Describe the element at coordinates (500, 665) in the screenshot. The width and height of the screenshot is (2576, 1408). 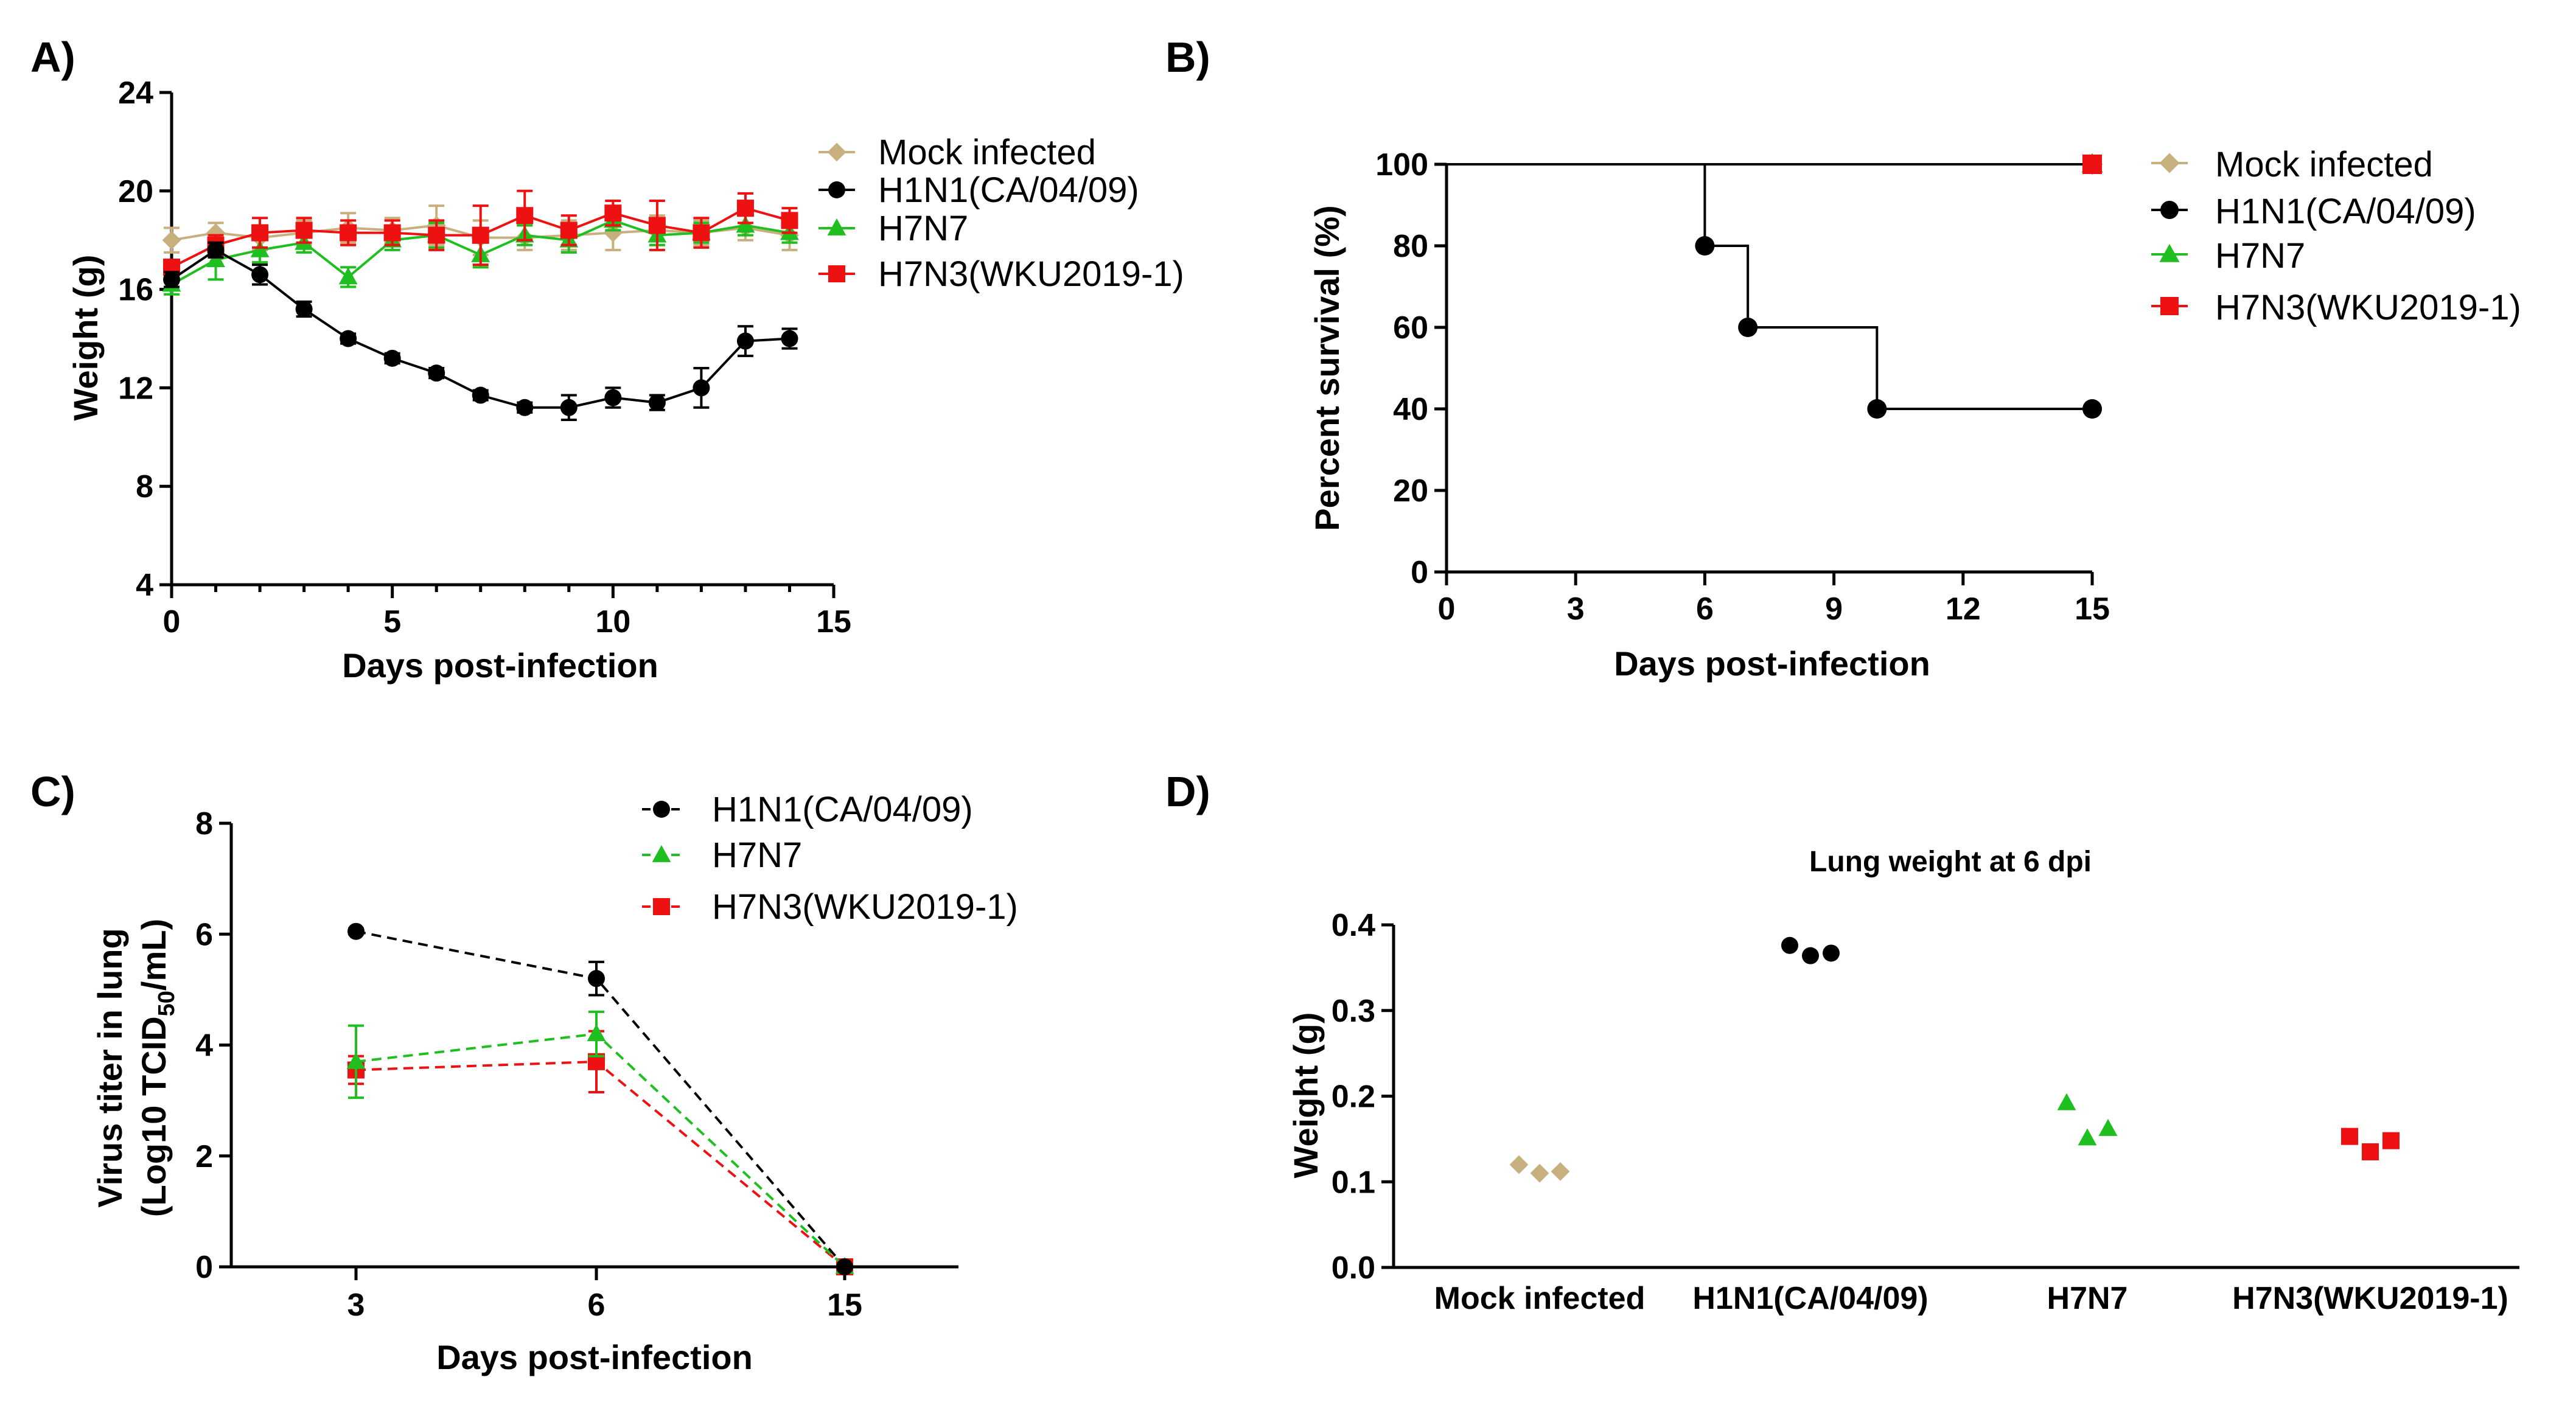
I see `panel-a-xlabel: Days post-infection` at that location.